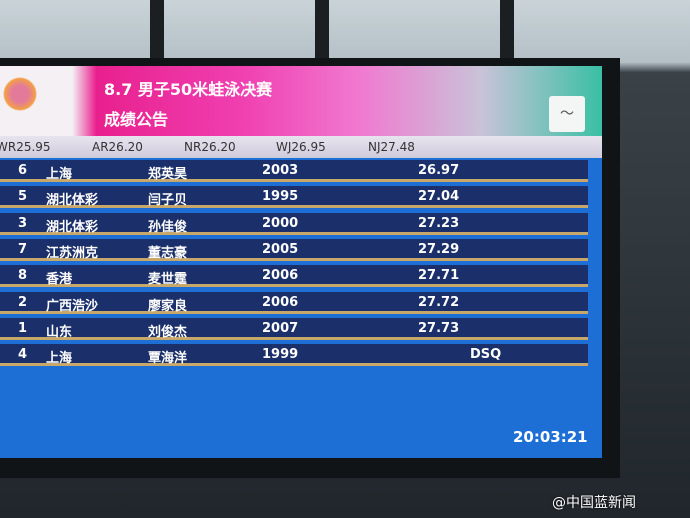 This screenshot has width=690, height=518. I want to click on swimming-icon: 〜, so click(567, 114).